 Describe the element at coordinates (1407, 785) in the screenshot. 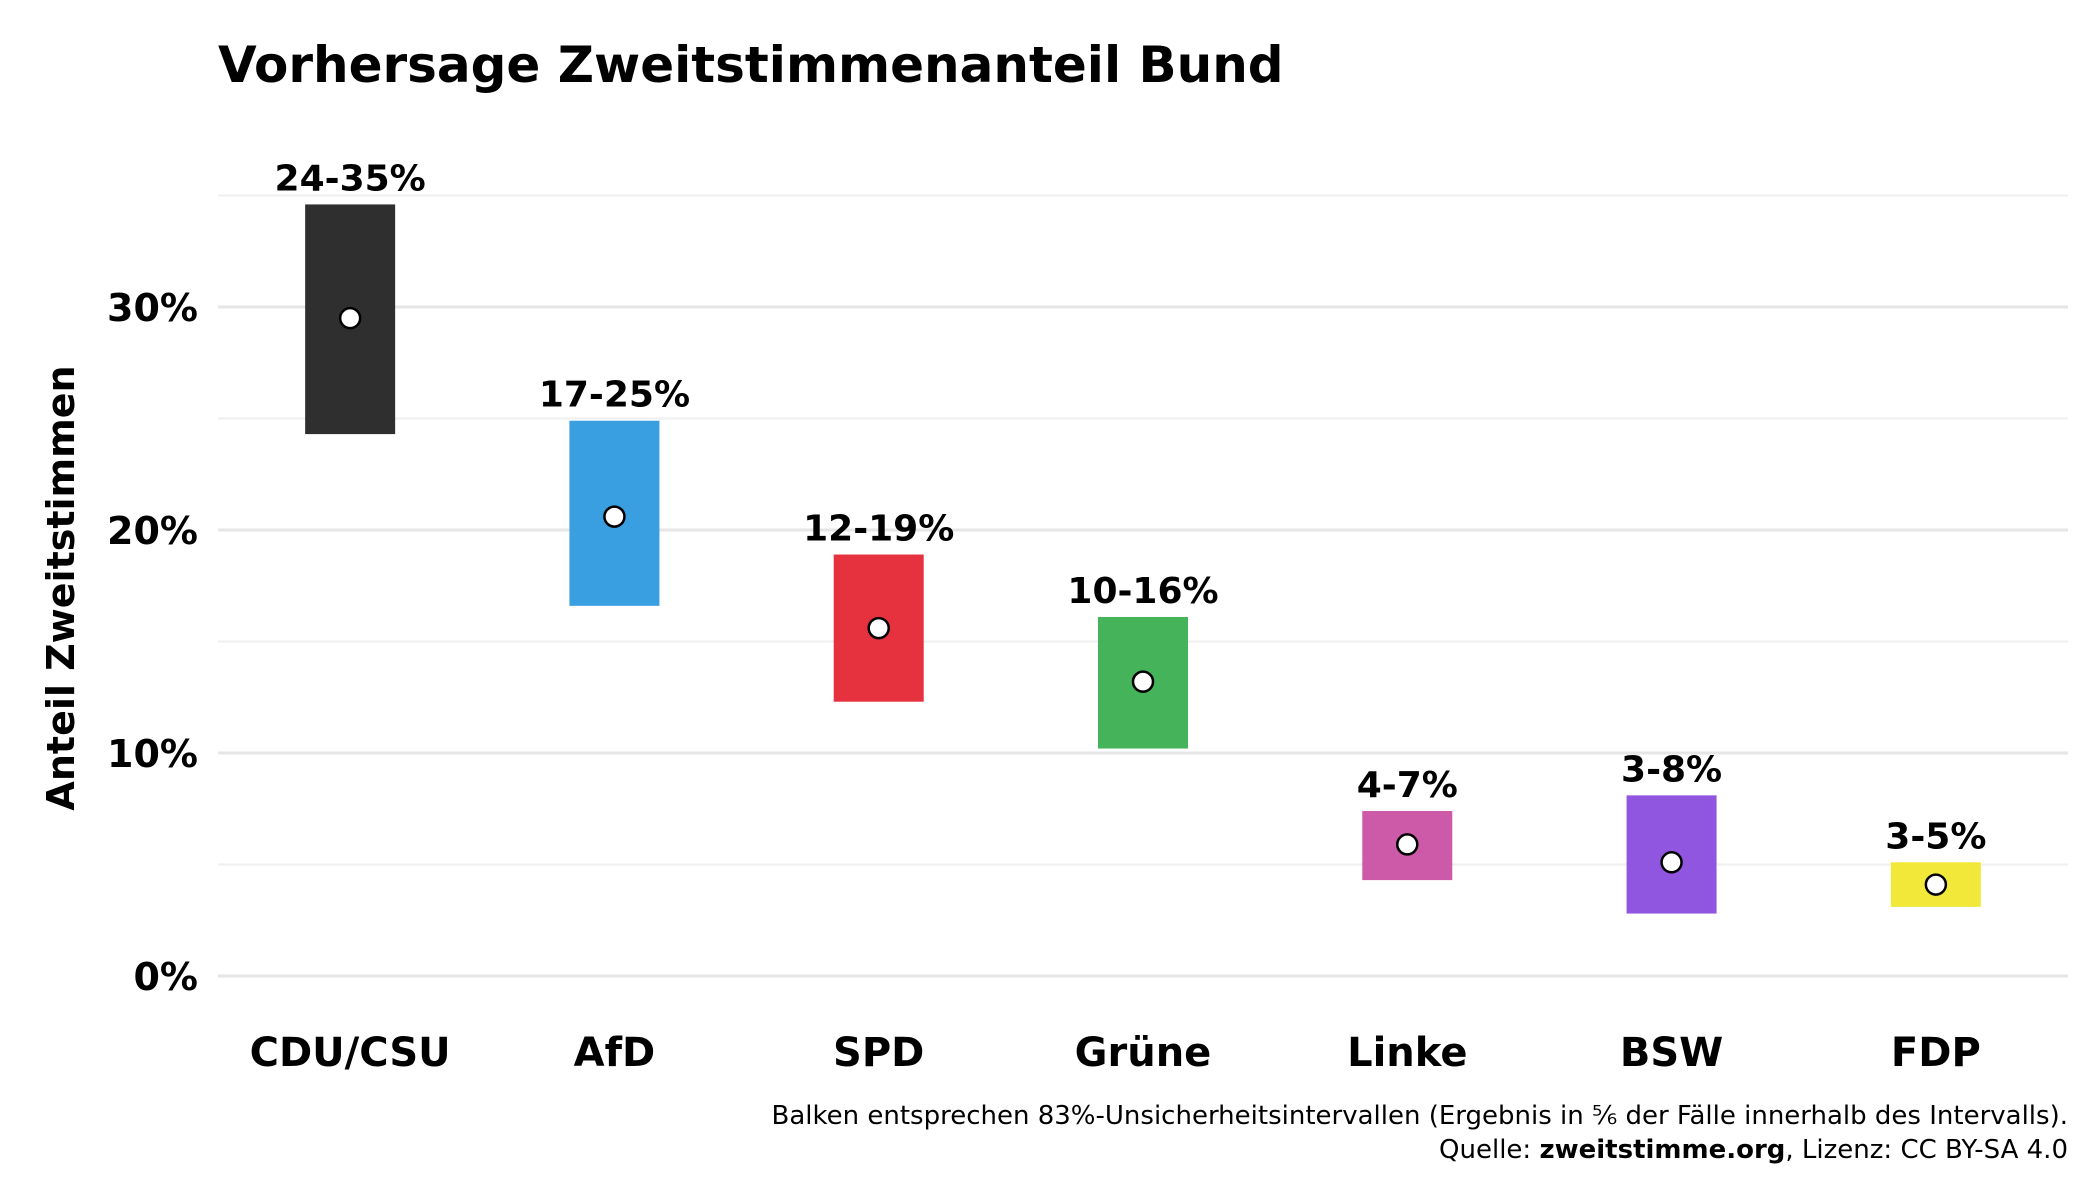

I see `bar-value-label: 4-7%` at that location.